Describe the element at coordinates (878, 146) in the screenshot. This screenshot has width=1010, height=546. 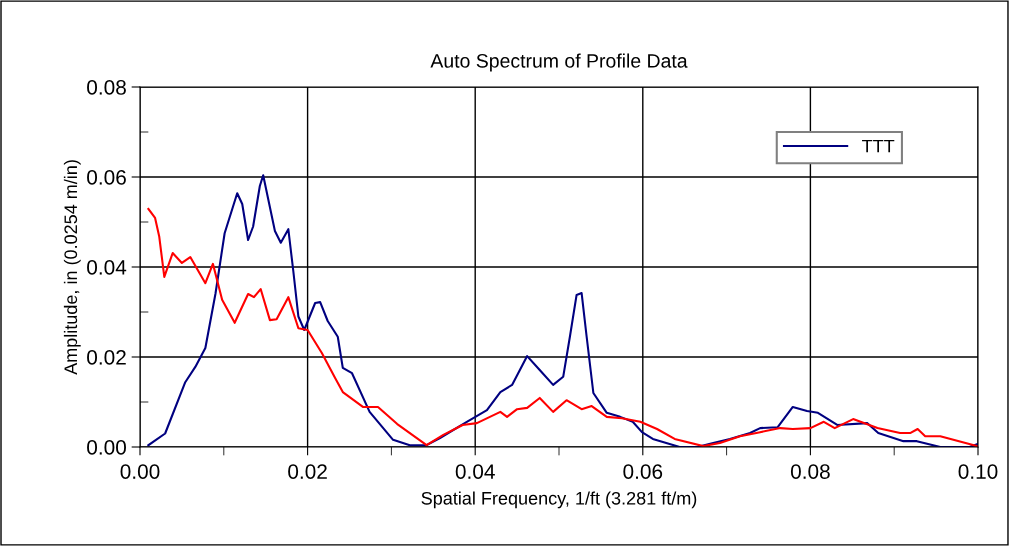
I see `legend-label: TTT` at that location.